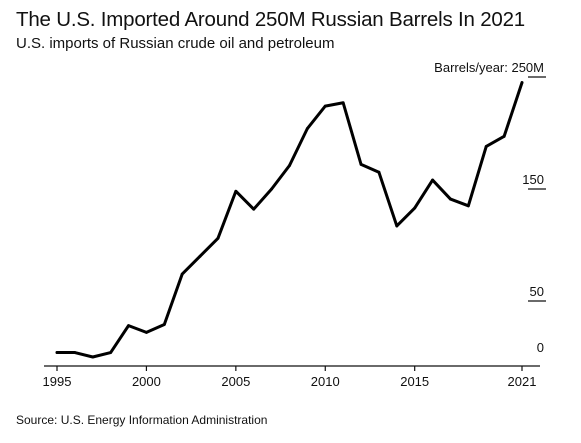  I want to click on data-point-2006, so click(254, 209).